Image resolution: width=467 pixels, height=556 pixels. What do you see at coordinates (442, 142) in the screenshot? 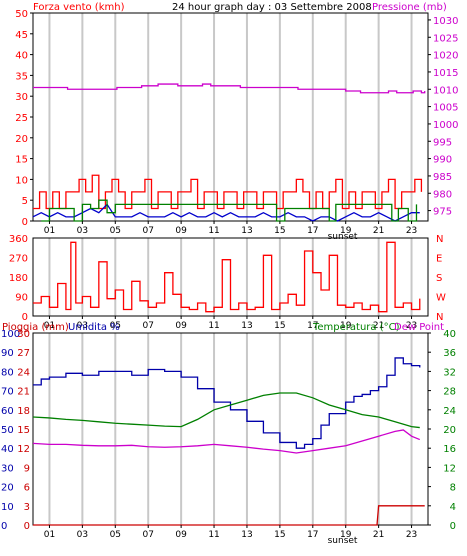
I see `pressure-axis-tick-label: 995` at bounding box center [442, 142].